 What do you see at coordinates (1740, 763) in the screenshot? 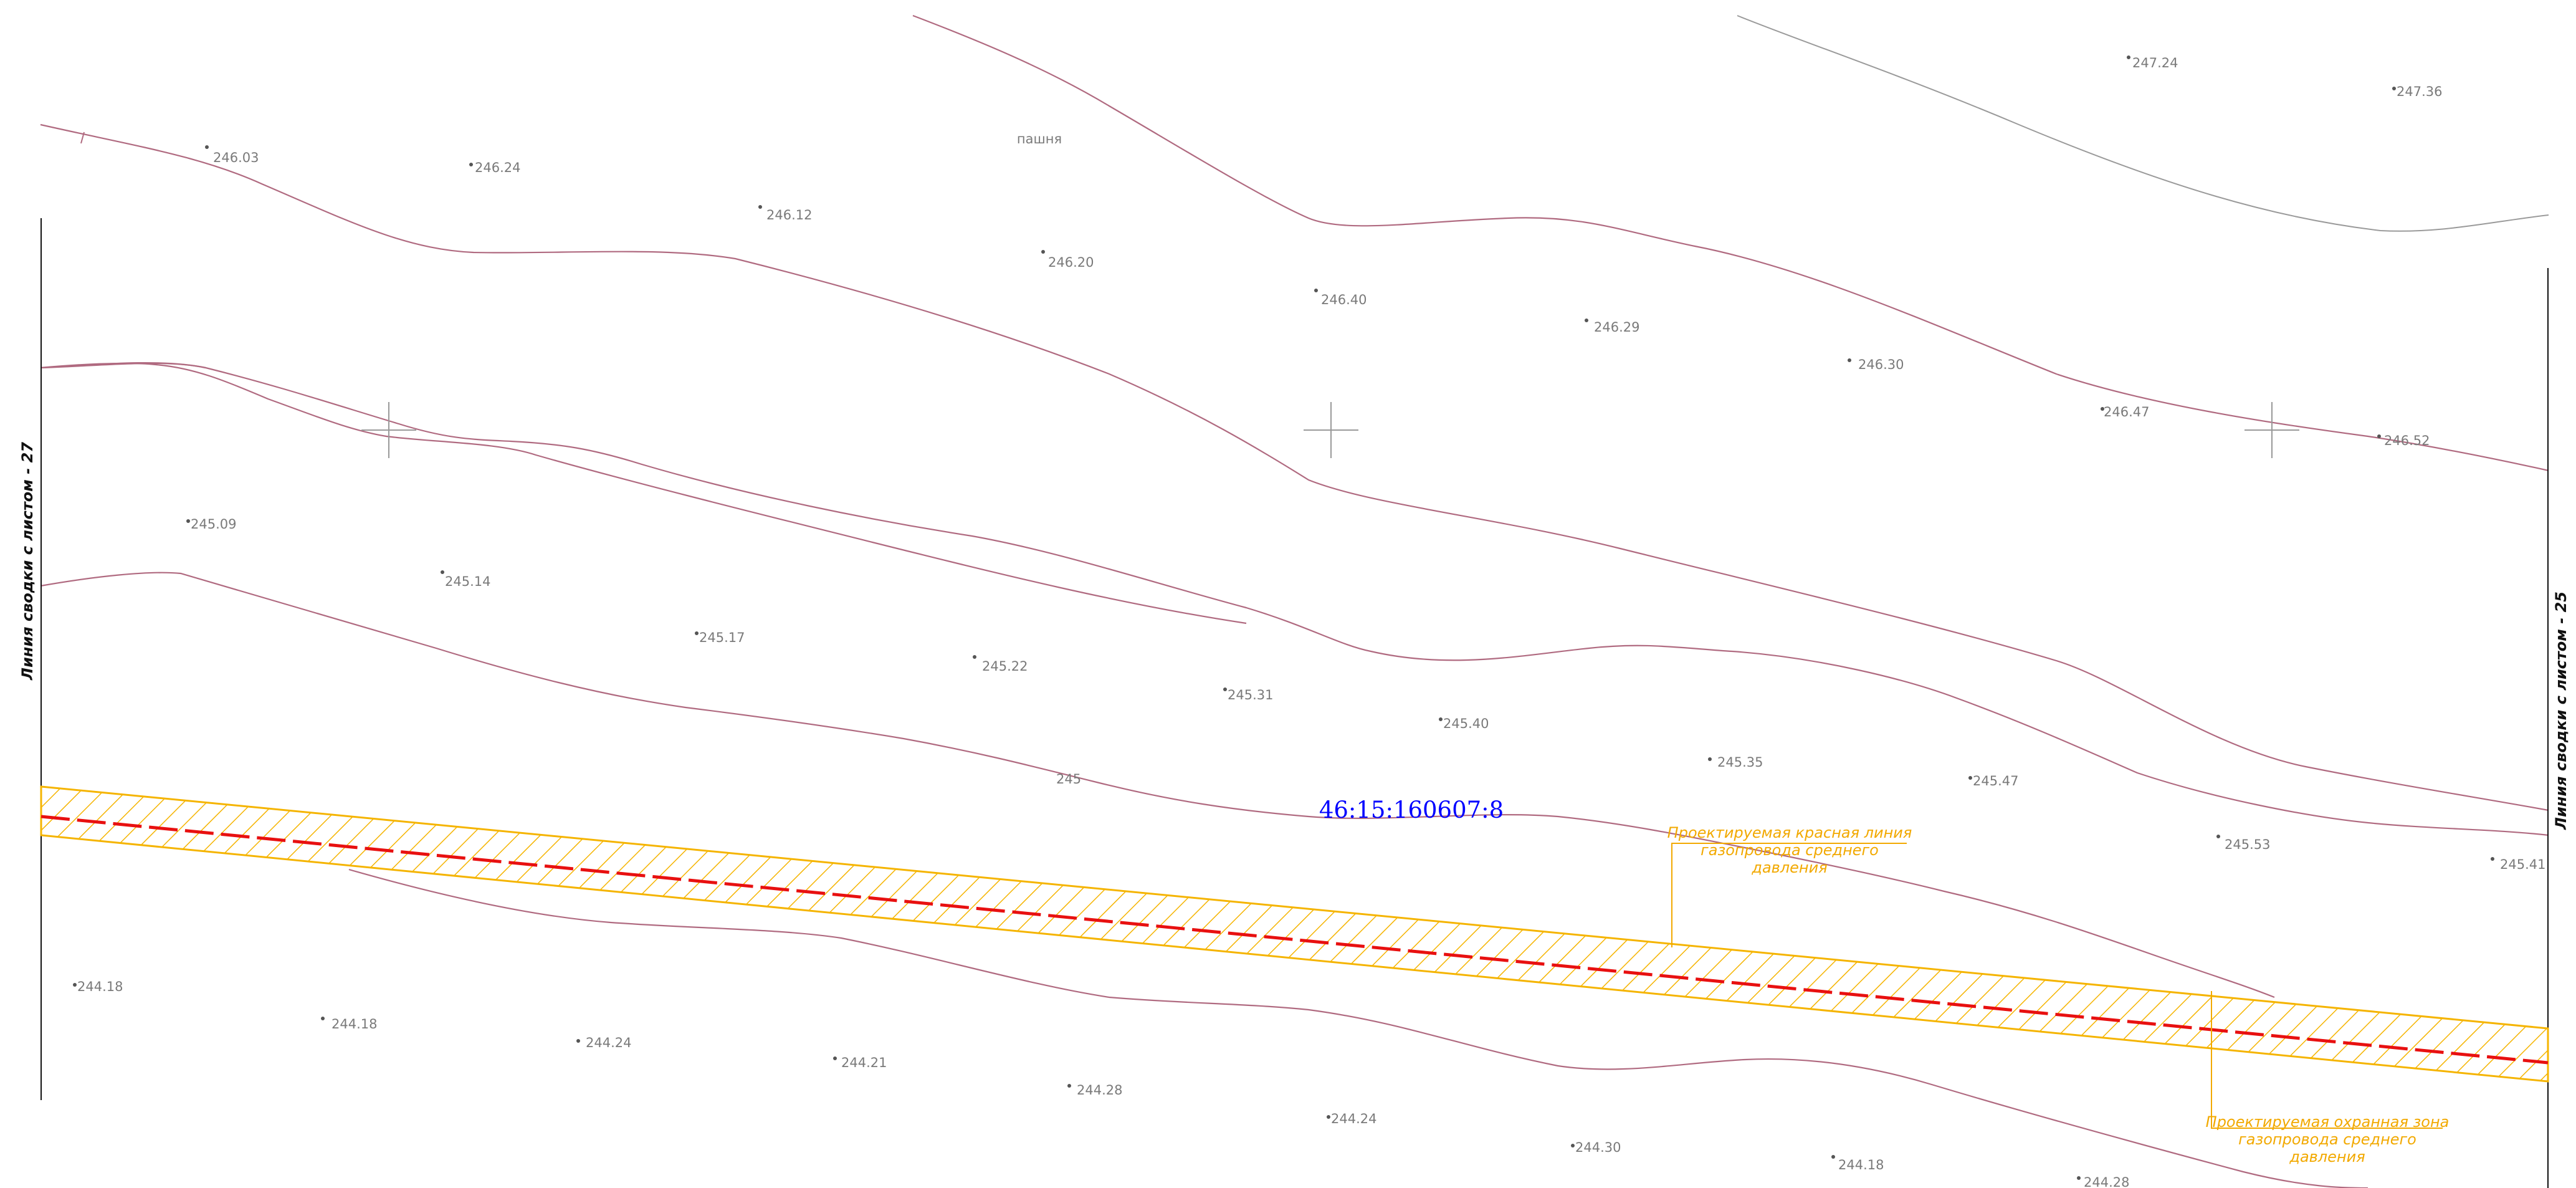
I see `svg-text: 245.35` at bounding box center [1740, 763].